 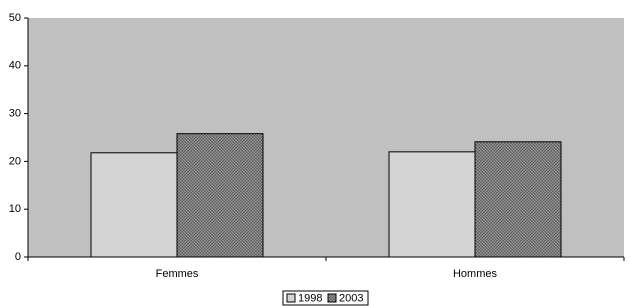 What do you see at coordinates (177, 274) in the screenshot?
I see `x-tick-label: Femmes` at bounding box center [177, 274].